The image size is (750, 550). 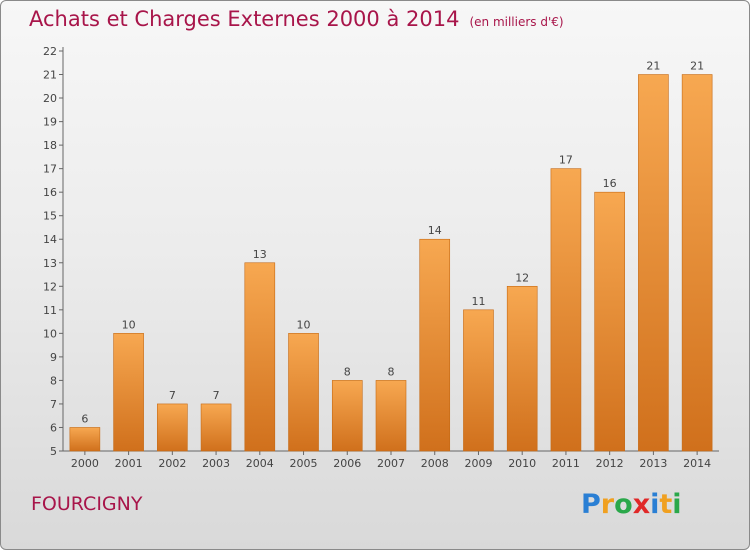 I want to click on y-tick-label: 8, so click(x=53, y=380).